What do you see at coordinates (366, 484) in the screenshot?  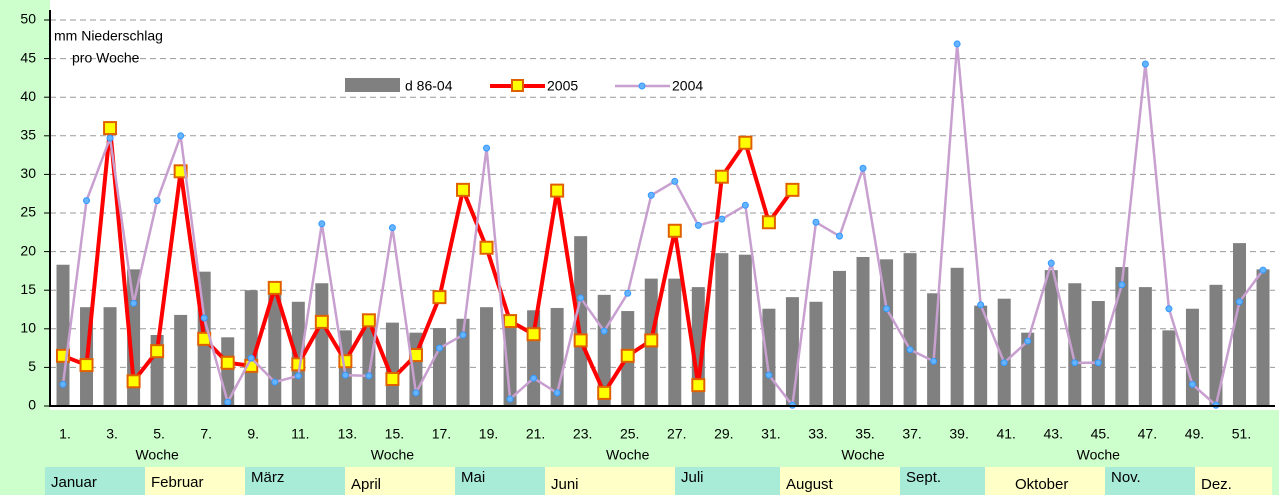 I see `month-label: April` at bounding box center [366, 484].